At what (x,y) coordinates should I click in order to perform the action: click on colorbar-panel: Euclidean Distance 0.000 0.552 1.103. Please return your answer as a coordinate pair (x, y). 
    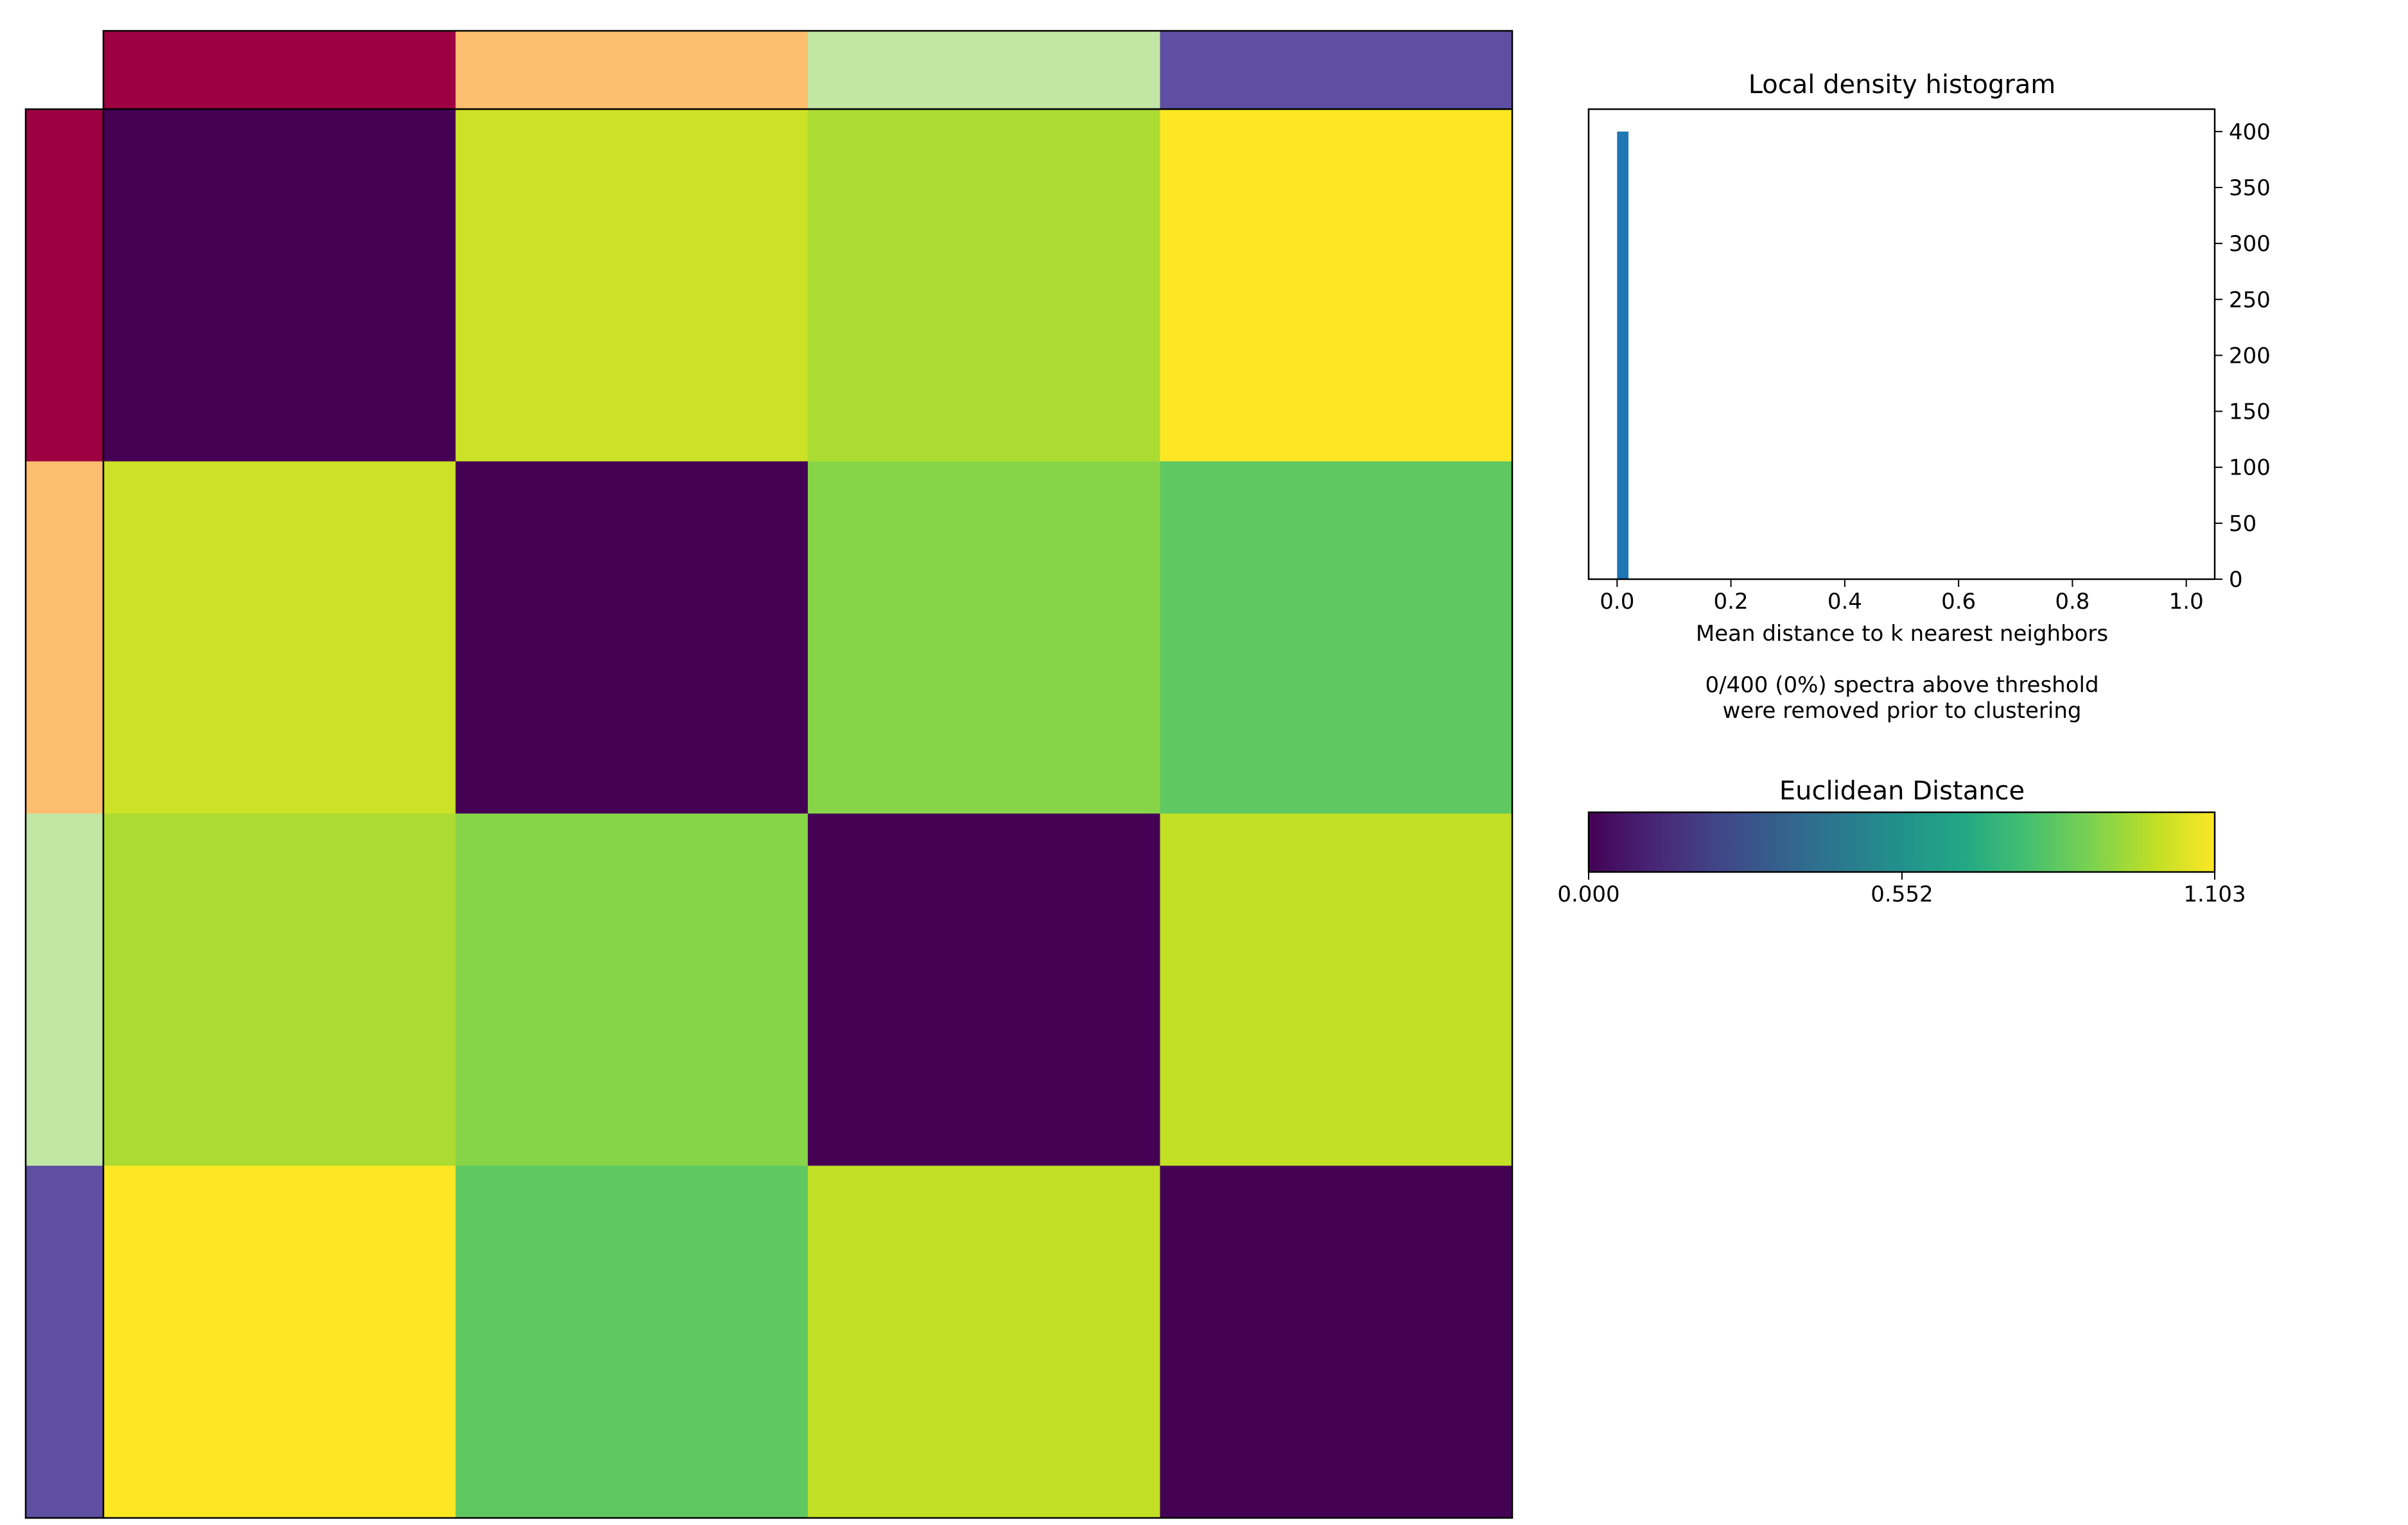
    Looking at the image, I should click on (1902, 841).